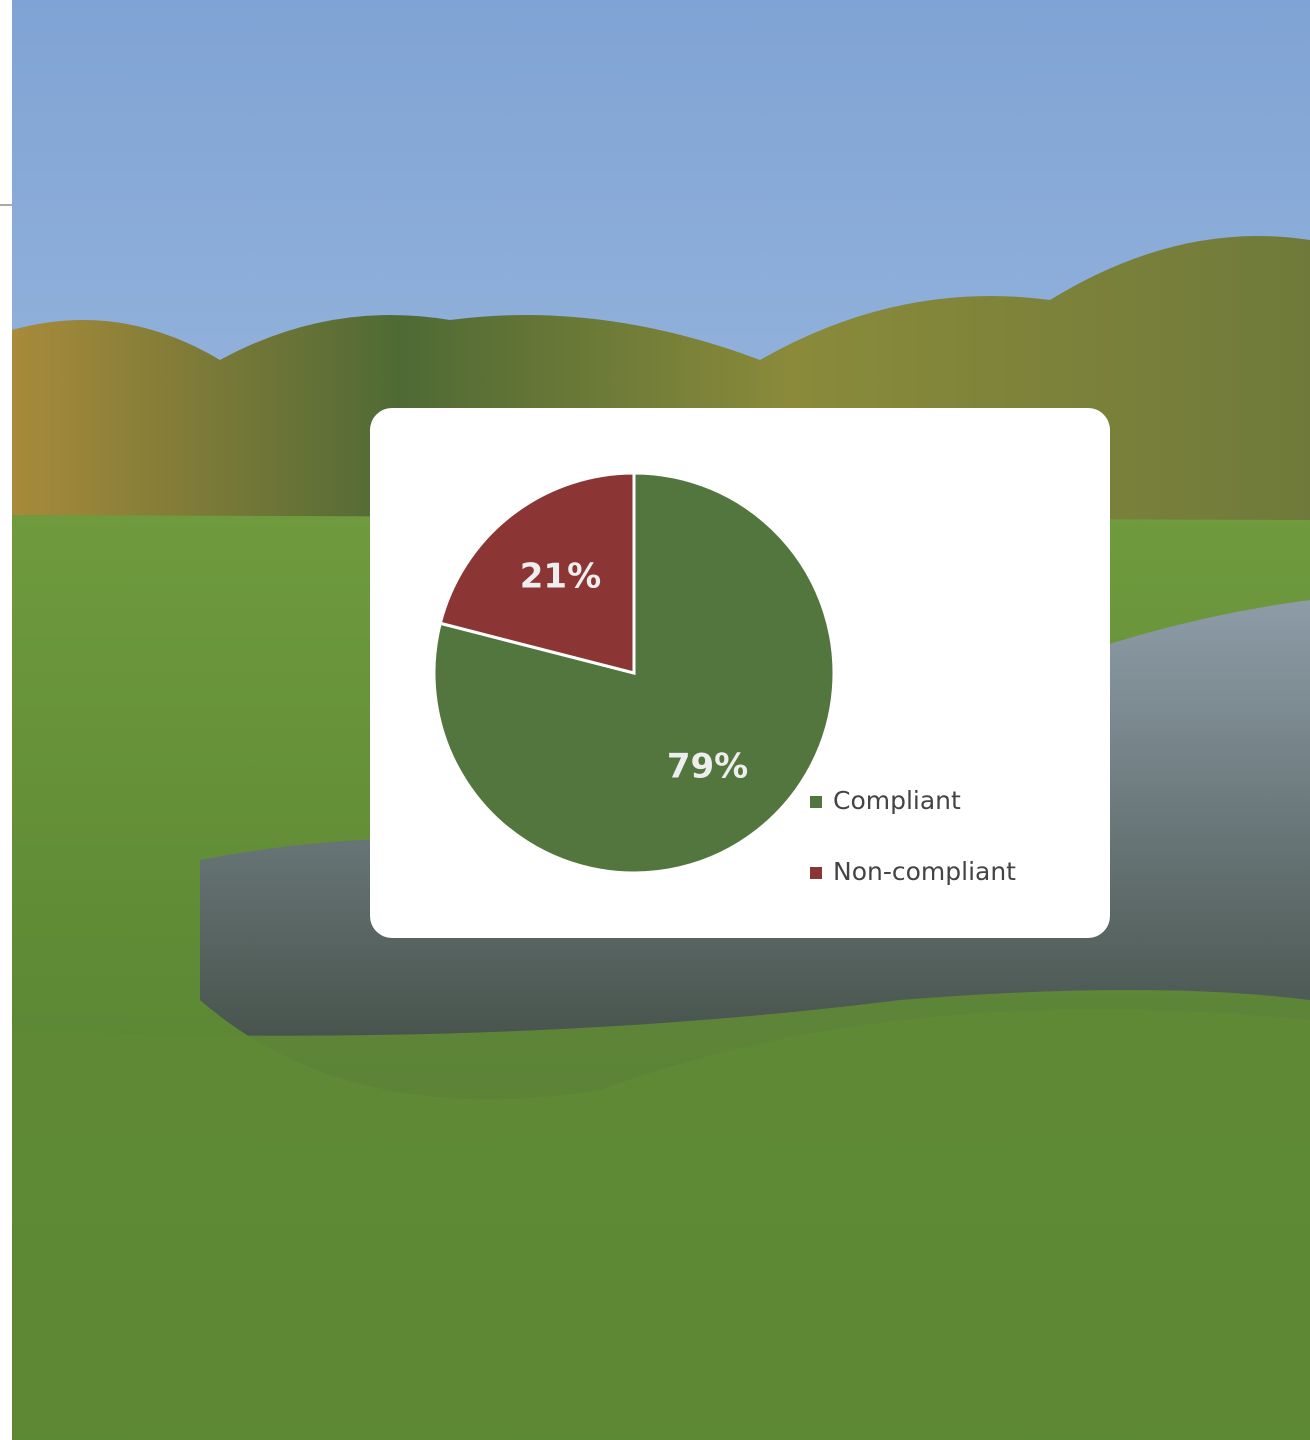 The image size is (1310, 1440). Describe the element at coordinates (924, 871) in the screenshot. I see `legend-label: Non-compliant` at that location.